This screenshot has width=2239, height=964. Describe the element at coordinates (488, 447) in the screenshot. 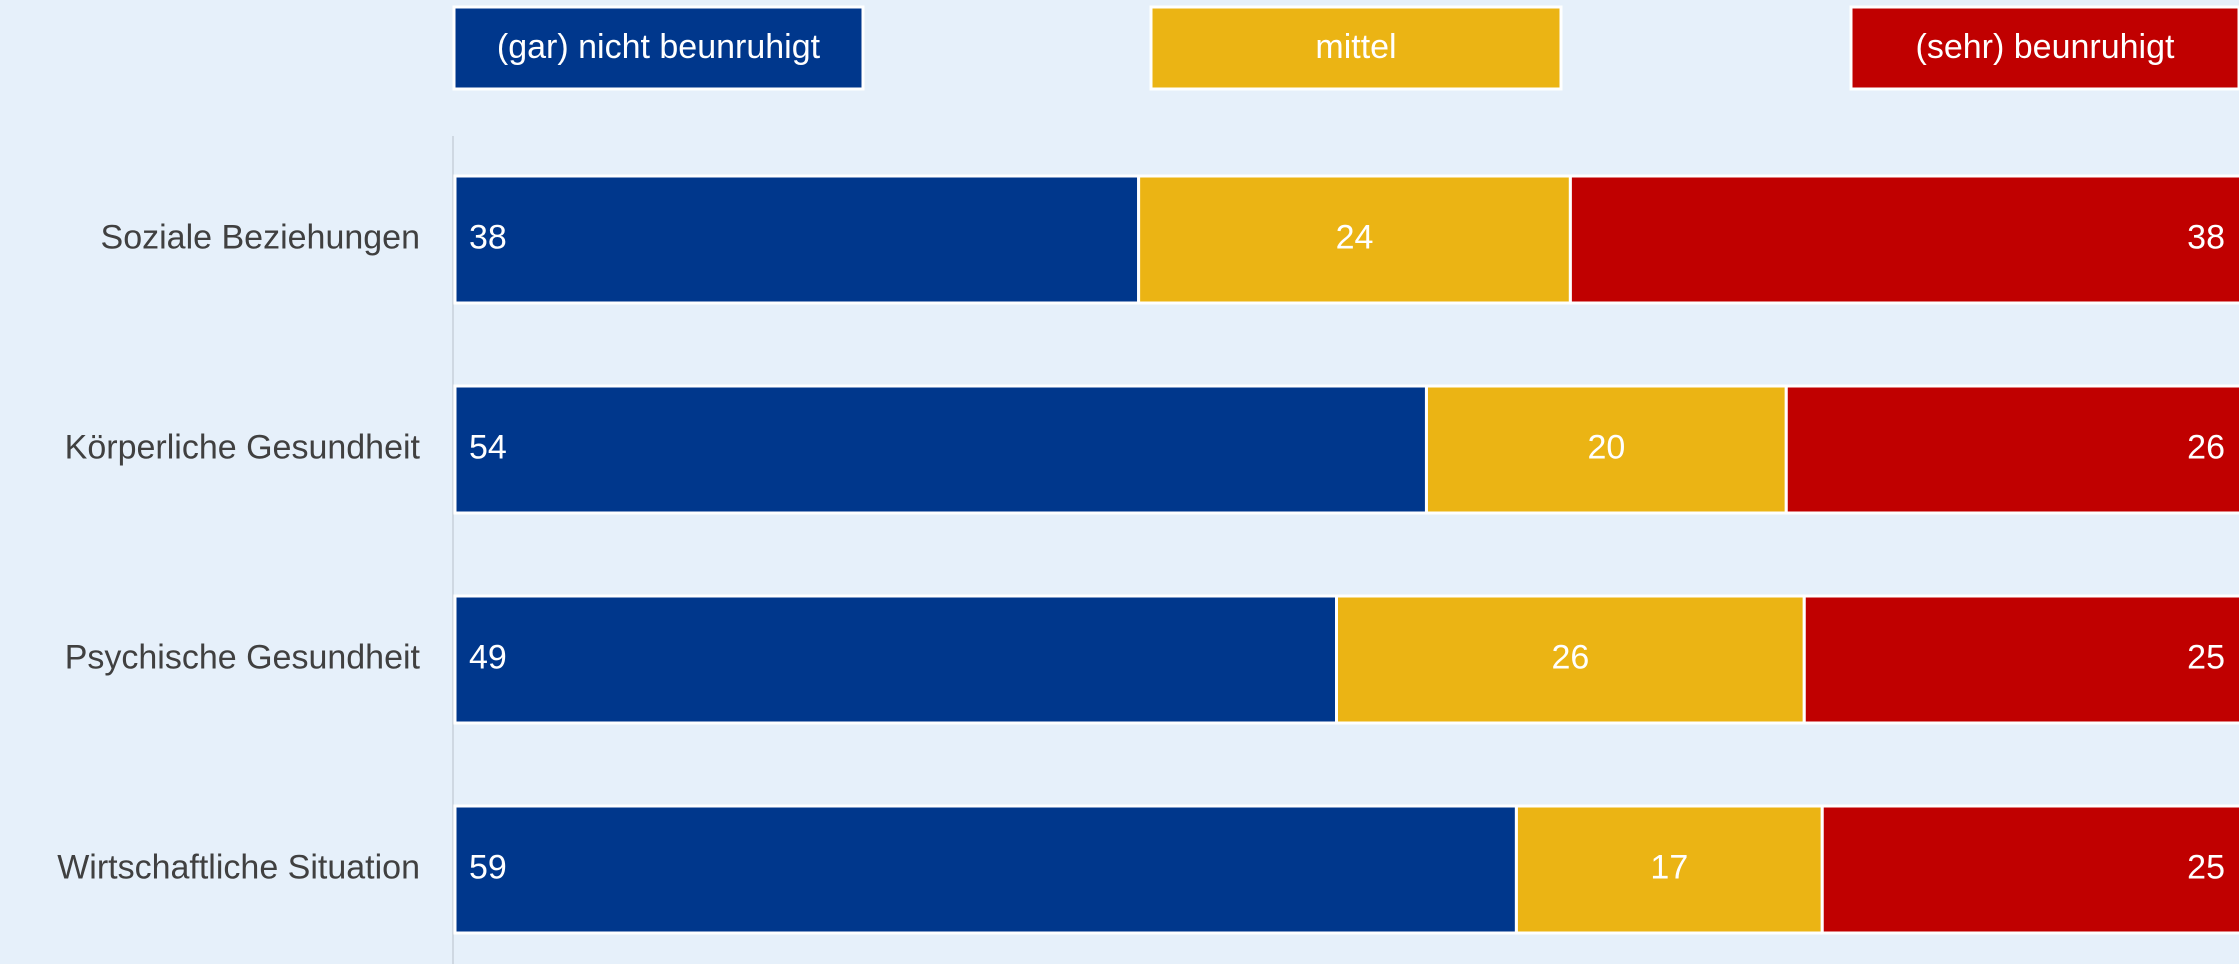

I see `data-label: 54` at that location.